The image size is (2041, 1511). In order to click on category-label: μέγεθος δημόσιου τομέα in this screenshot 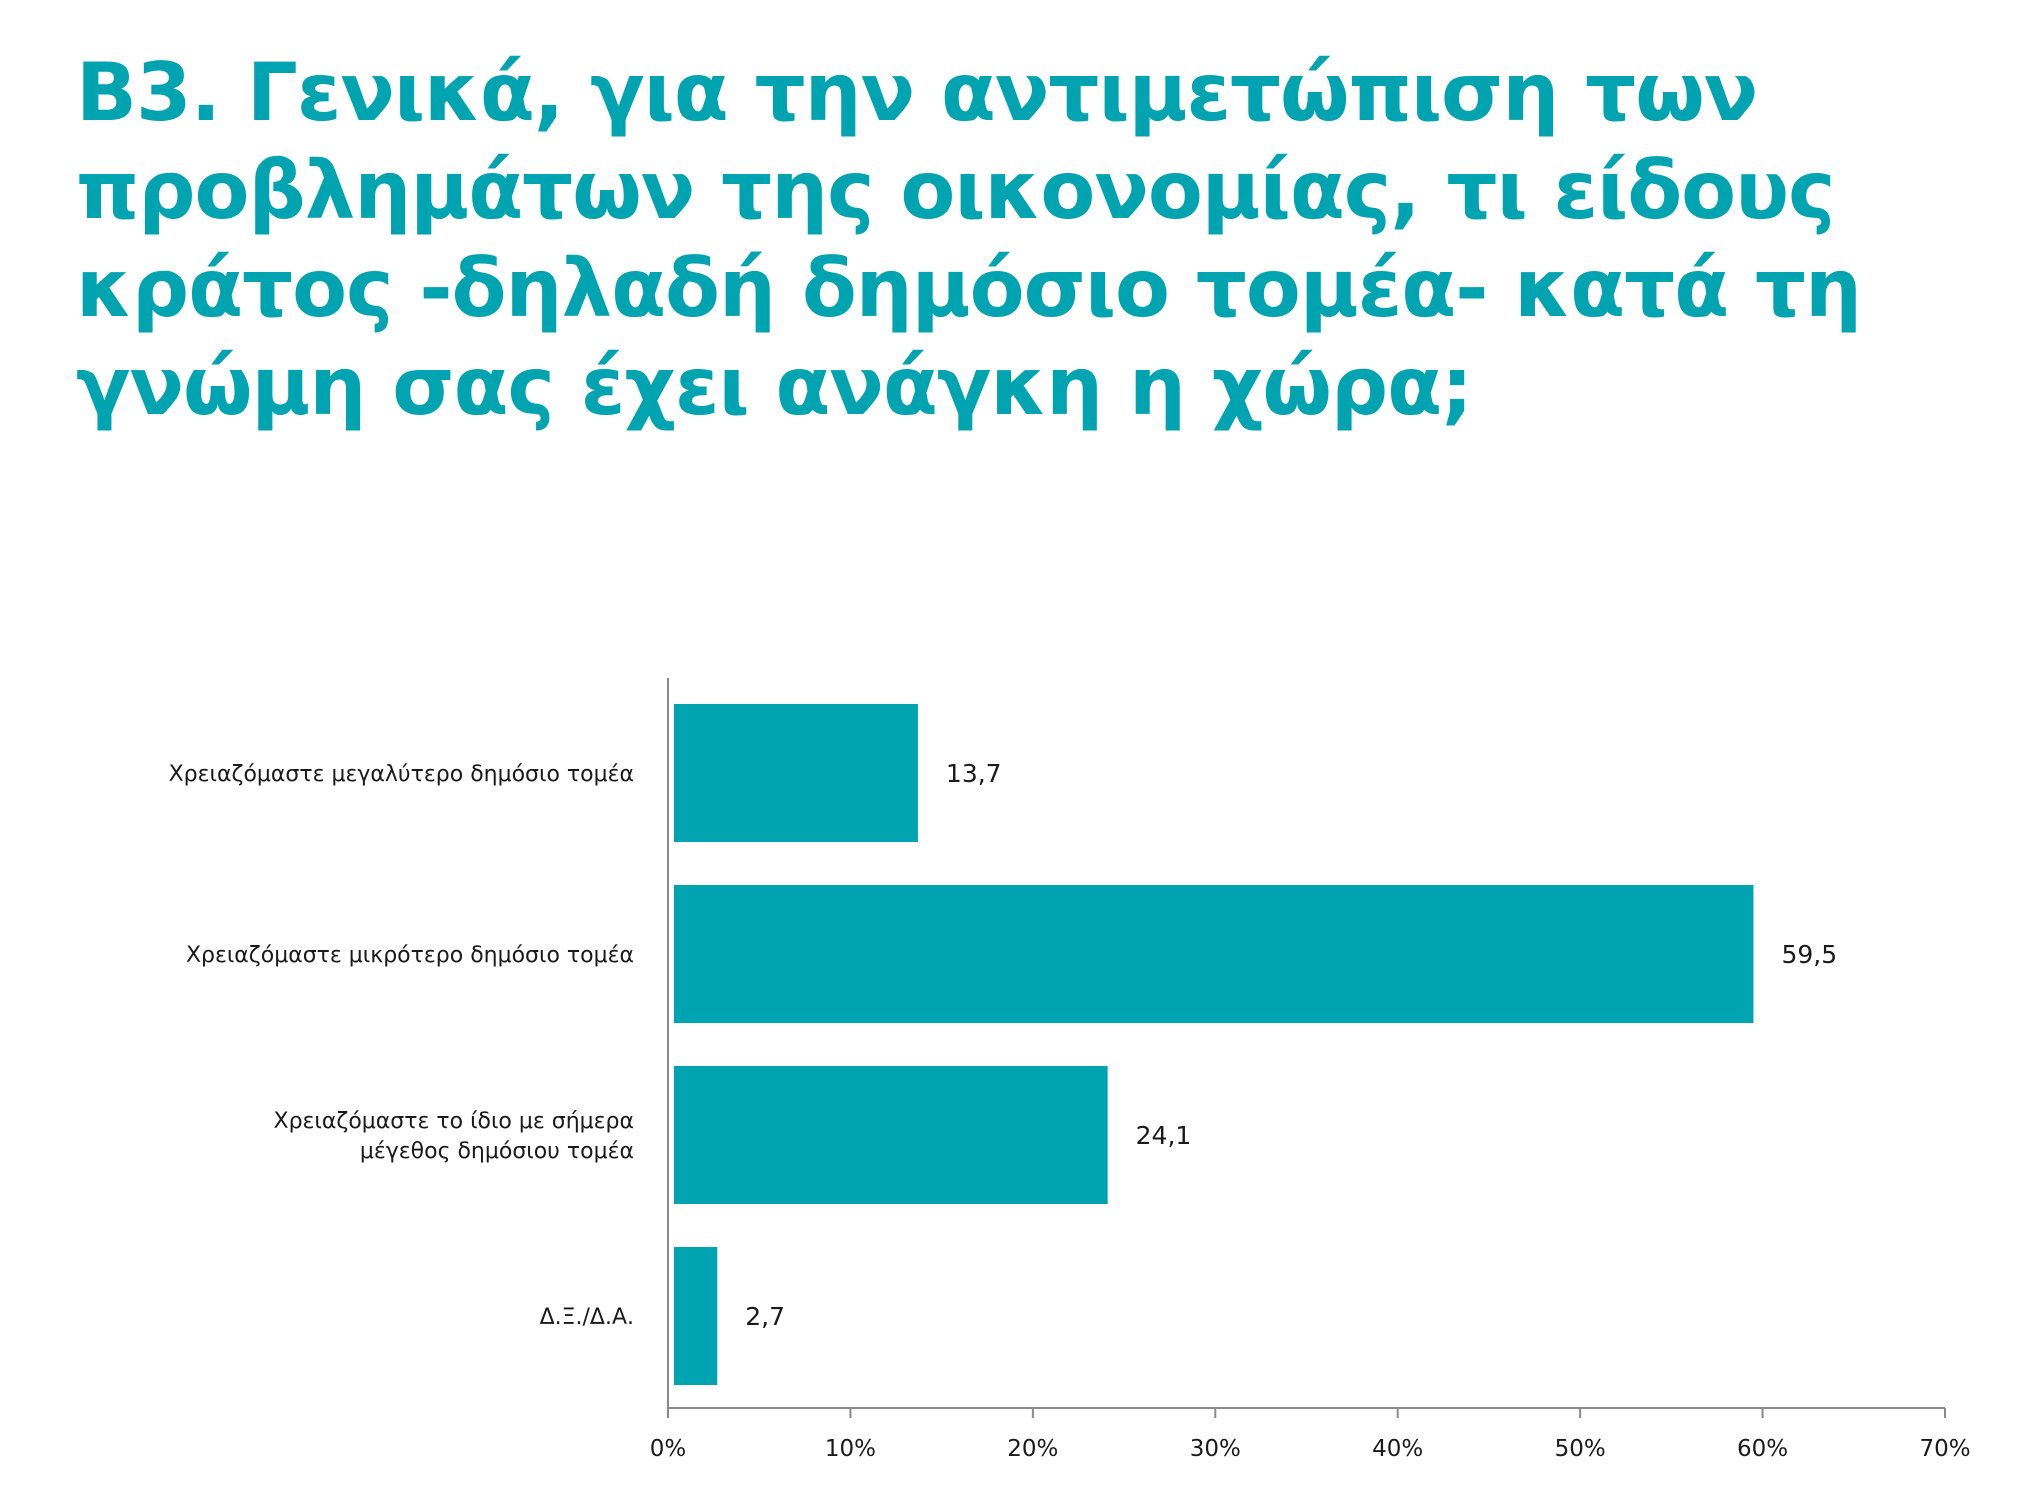, I will do `click(497, 1151)`.